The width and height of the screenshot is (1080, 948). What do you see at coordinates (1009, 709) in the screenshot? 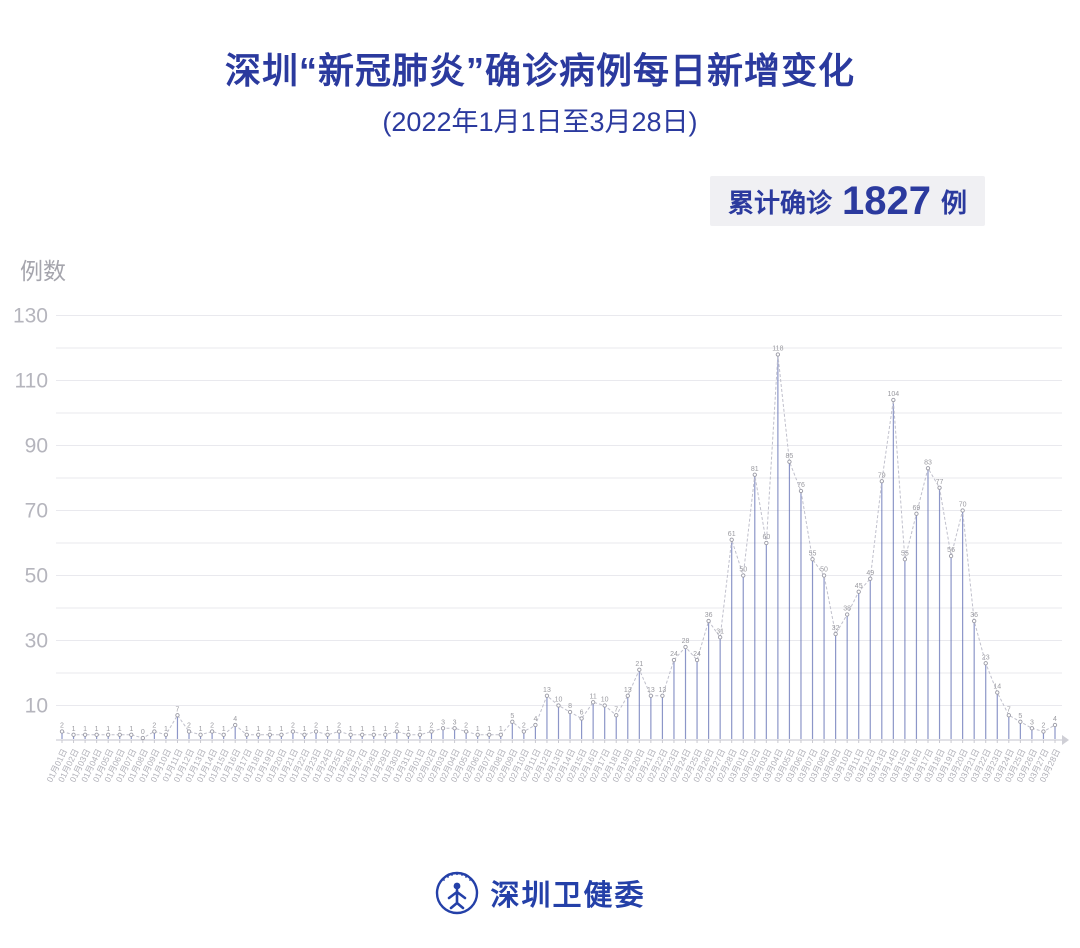
I see `data-value-label: 7` at bounding box center [1009, 709].